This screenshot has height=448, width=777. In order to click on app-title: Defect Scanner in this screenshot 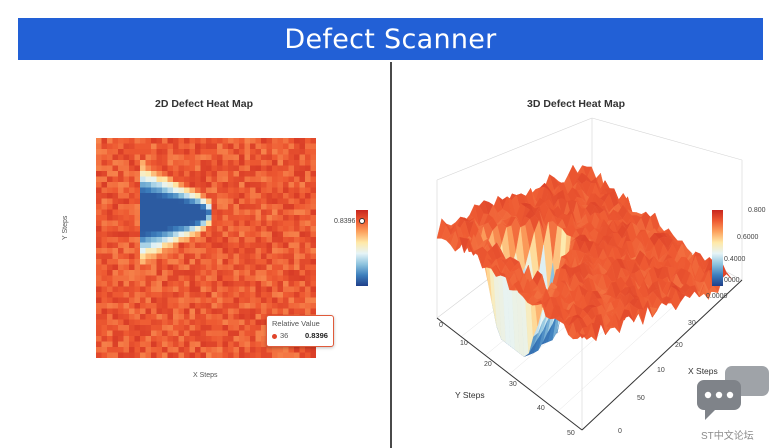, I will do `click(390, 39)`.